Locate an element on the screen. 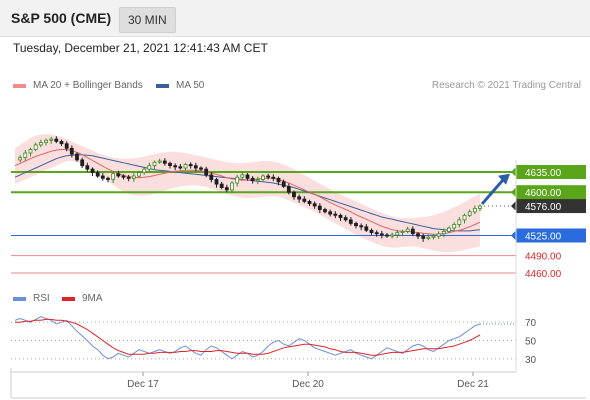  price-label-box-4525.00 is located at coordinates (551, 235).